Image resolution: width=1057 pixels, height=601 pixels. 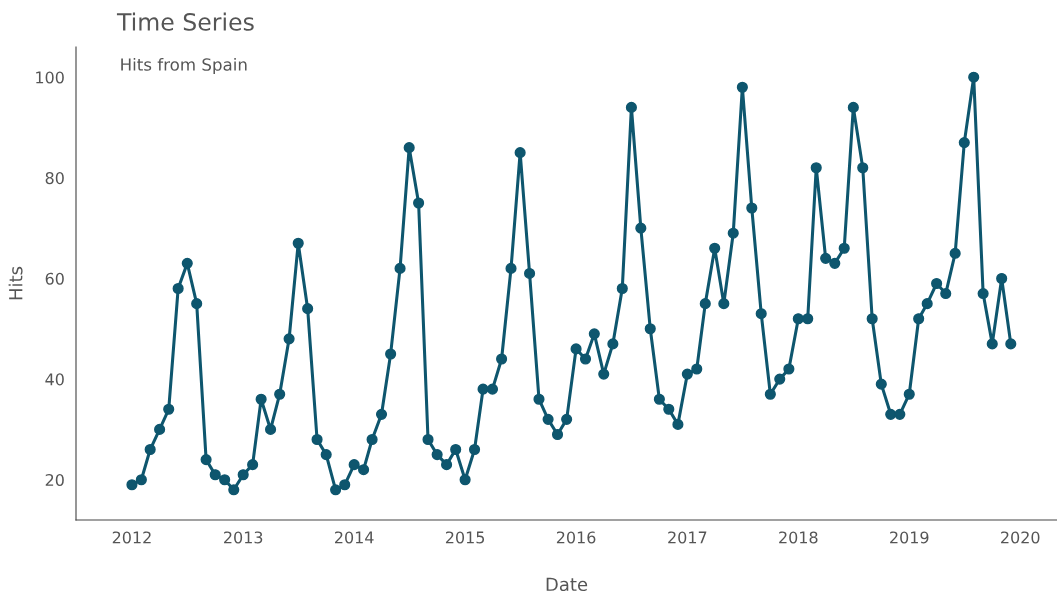 What do you see at coordinates (15, 283) in the screenshot?
I see `y-axis-title: Hits` at bounding box center [15, 283].